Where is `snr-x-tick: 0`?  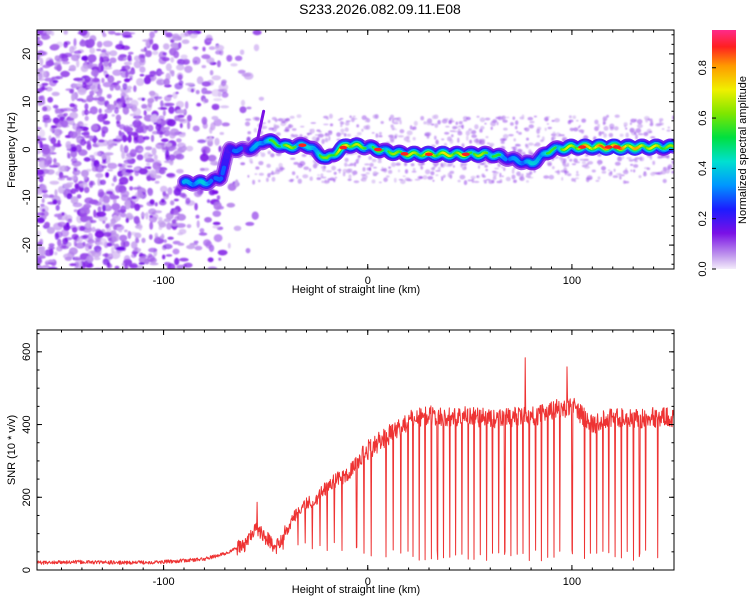 snr-x-tick: 0 is located at coordinates (368, 582).